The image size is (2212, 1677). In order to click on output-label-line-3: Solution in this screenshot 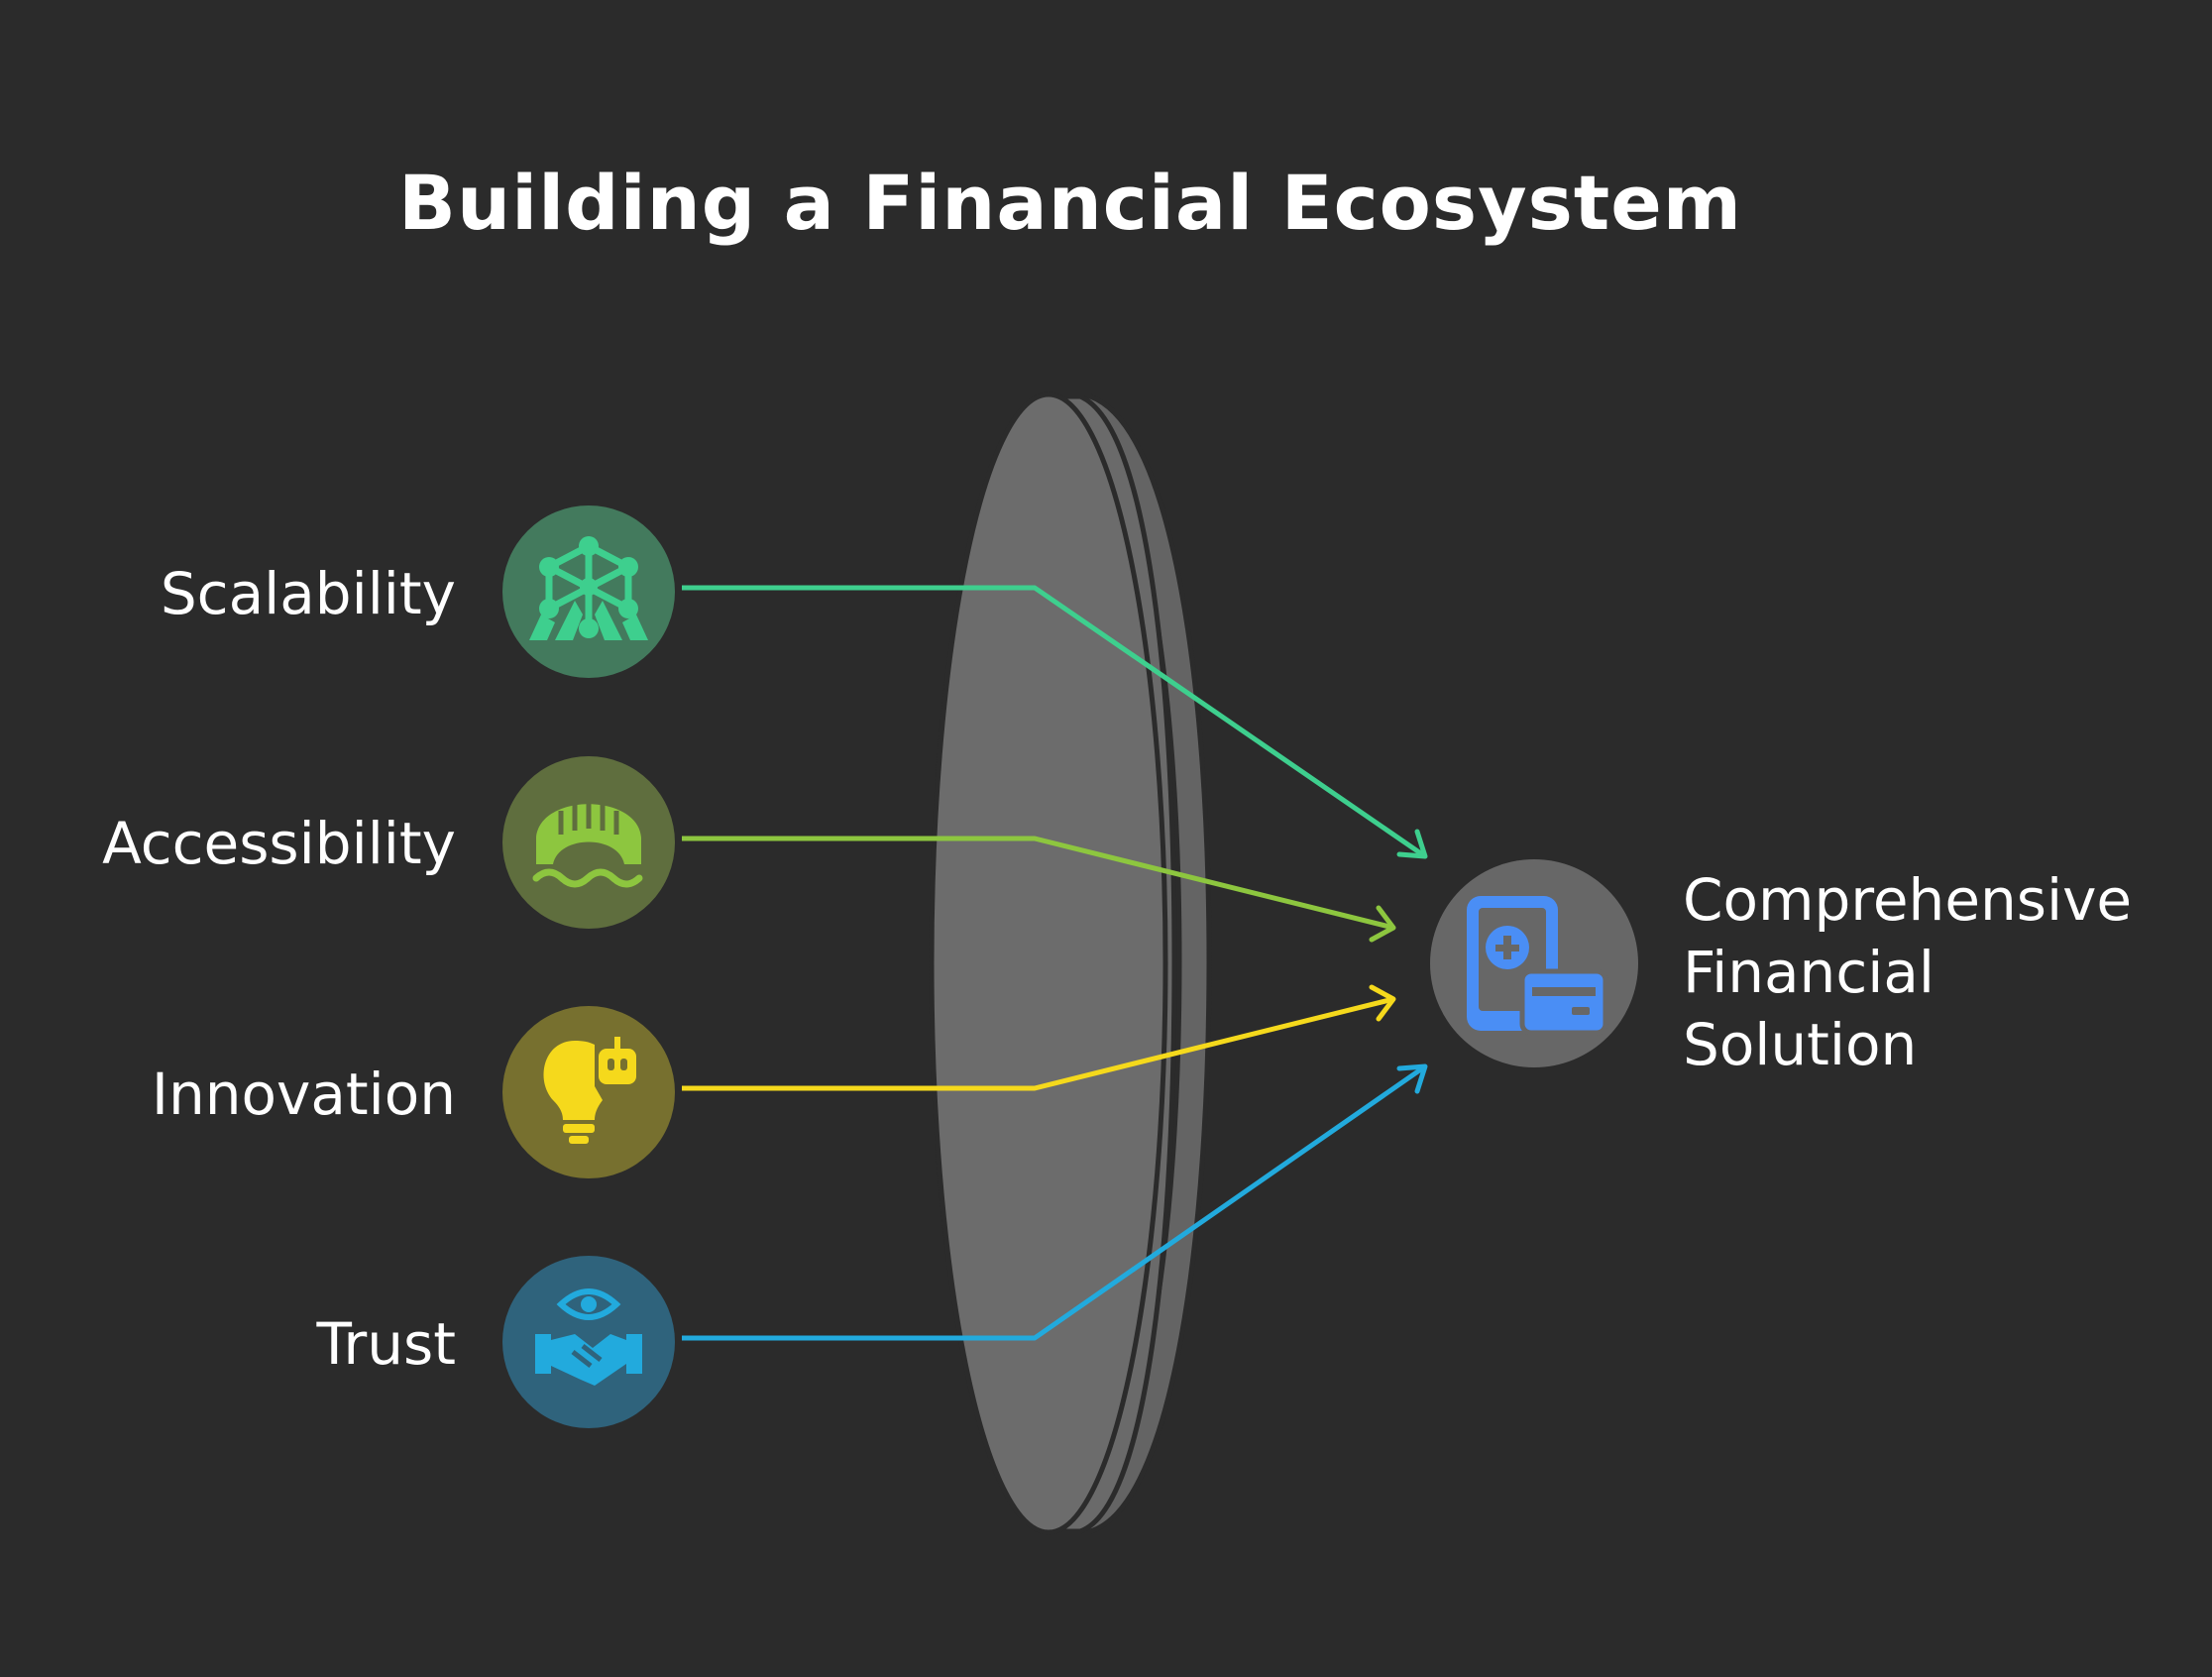, I will do `click(1800, 1044)`.